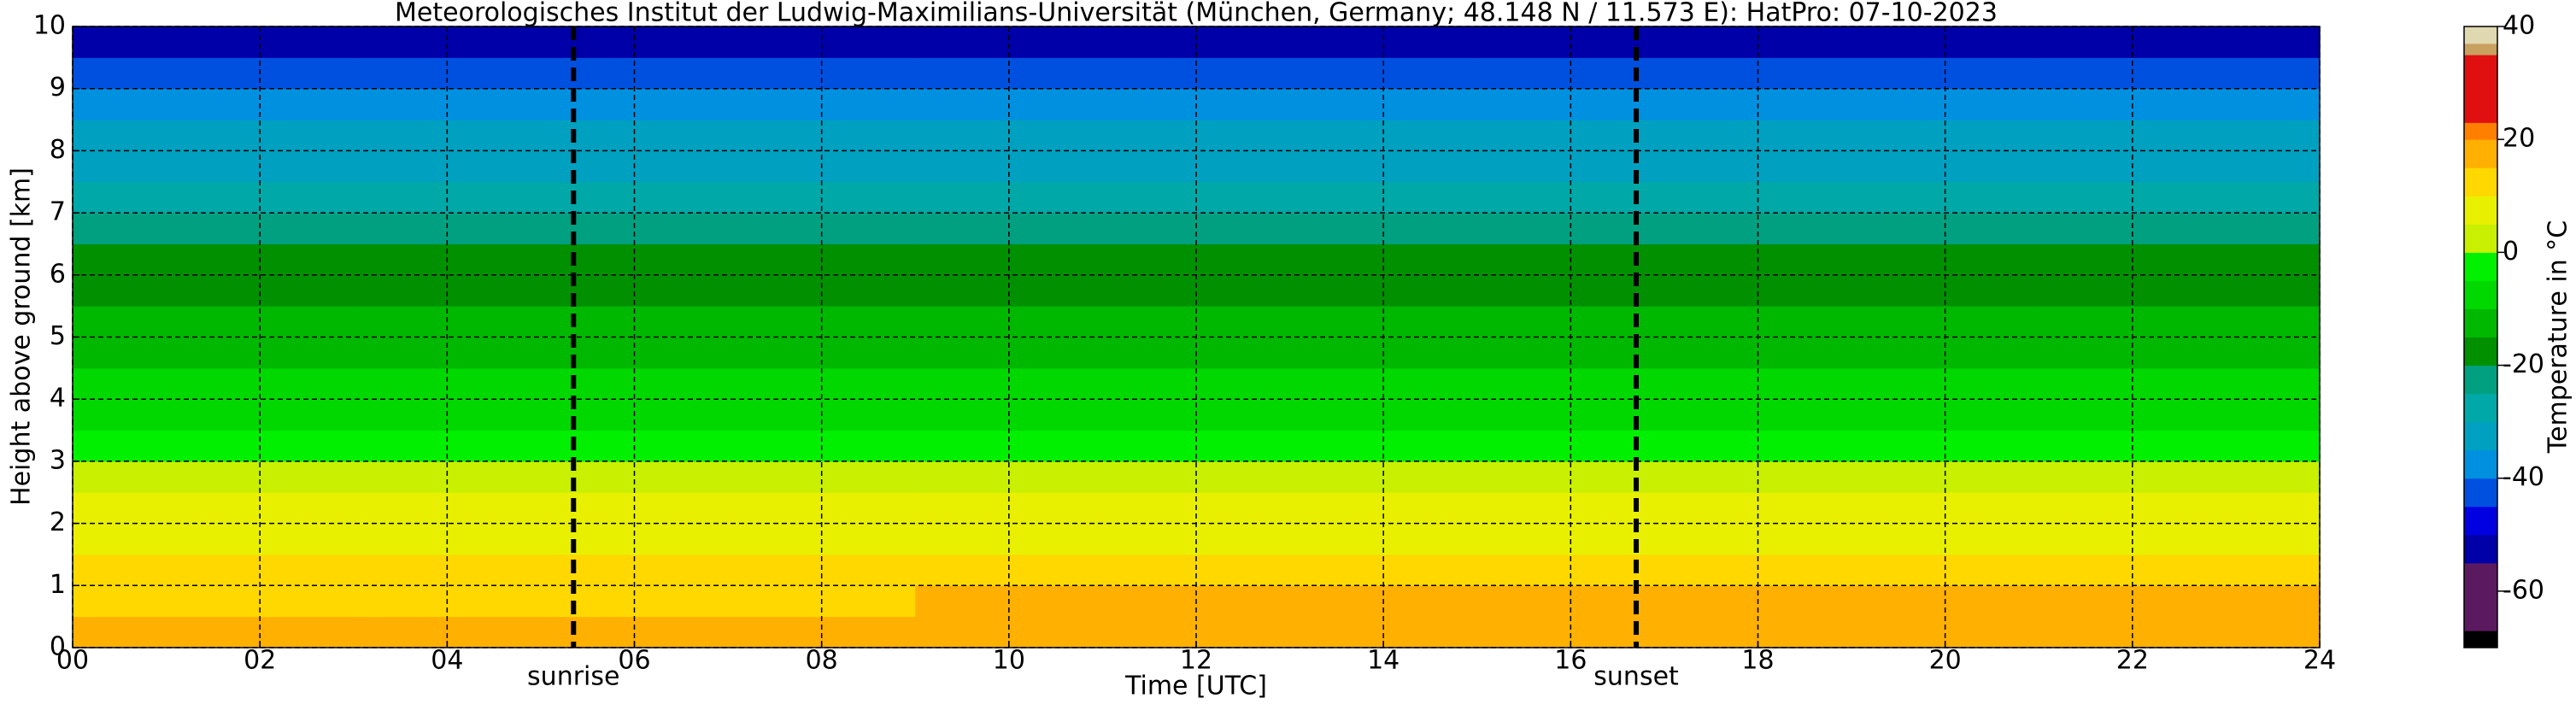  What do you see at coordinates (1757, 661) in the screenshot?
I see `x-tick-label: 18` at bounding box center [1757, 661].